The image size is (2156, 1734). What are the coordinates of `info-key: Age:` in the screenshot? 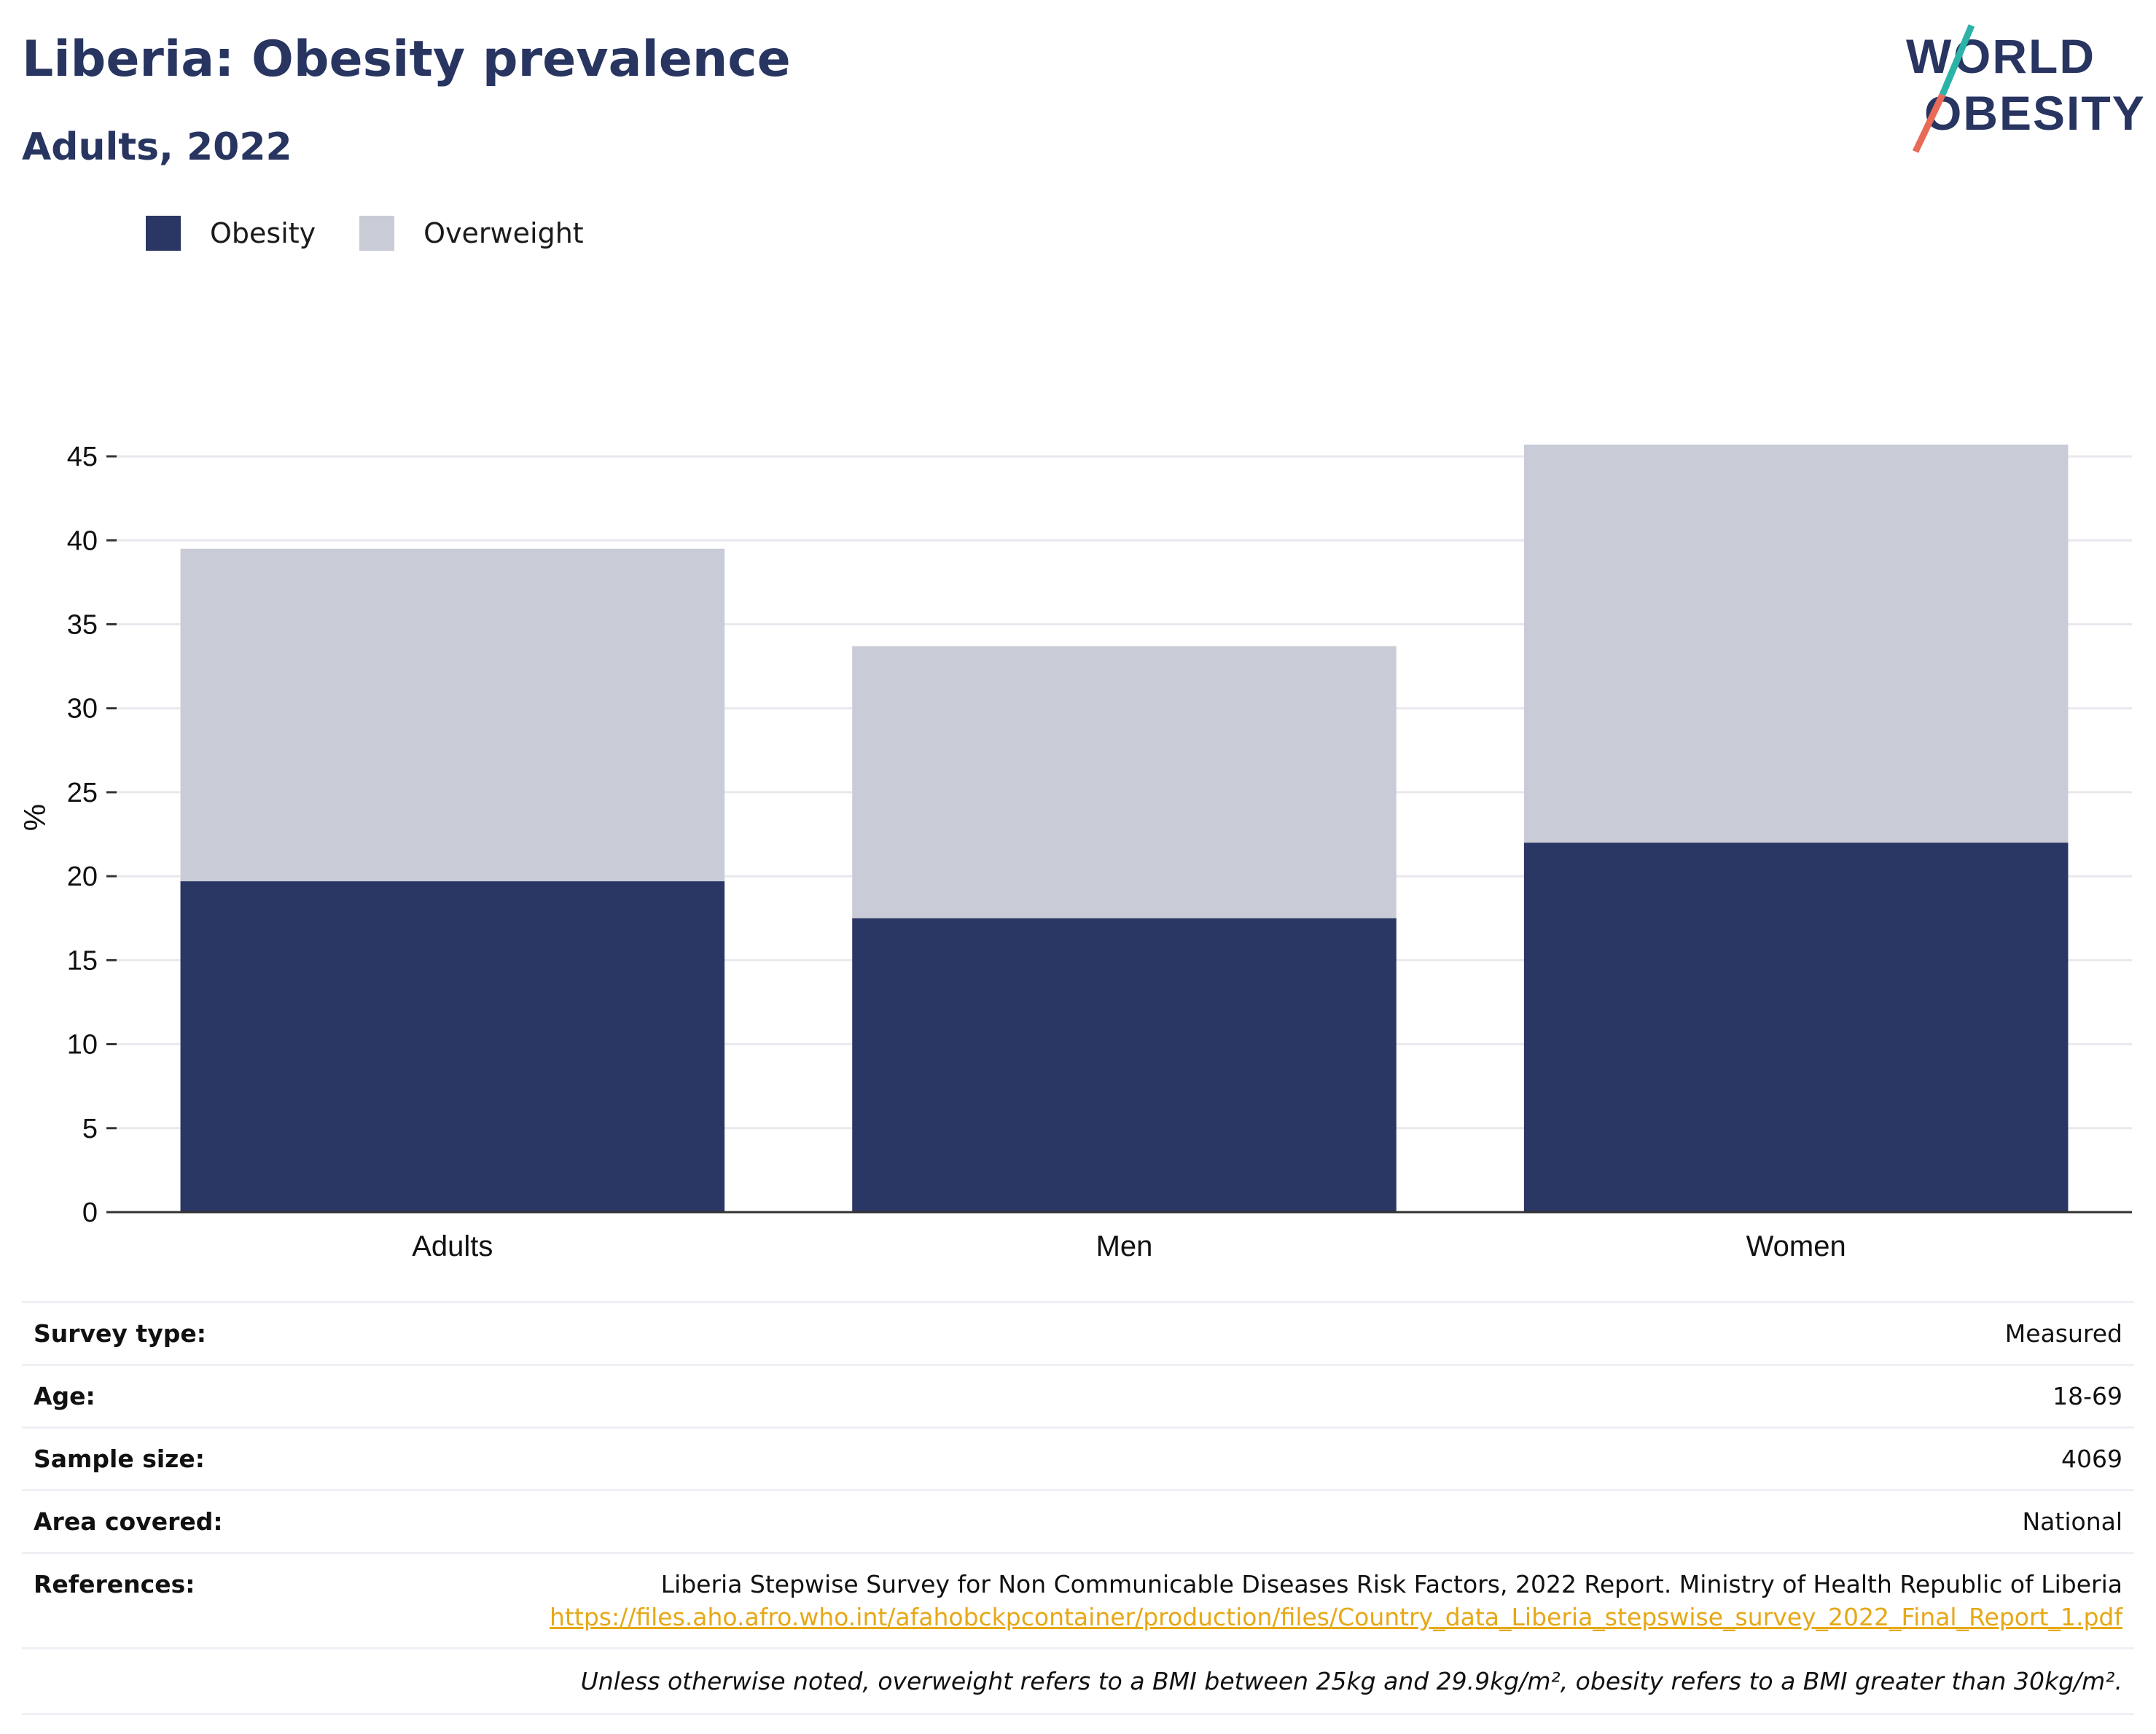 It's located at (64, 1396).